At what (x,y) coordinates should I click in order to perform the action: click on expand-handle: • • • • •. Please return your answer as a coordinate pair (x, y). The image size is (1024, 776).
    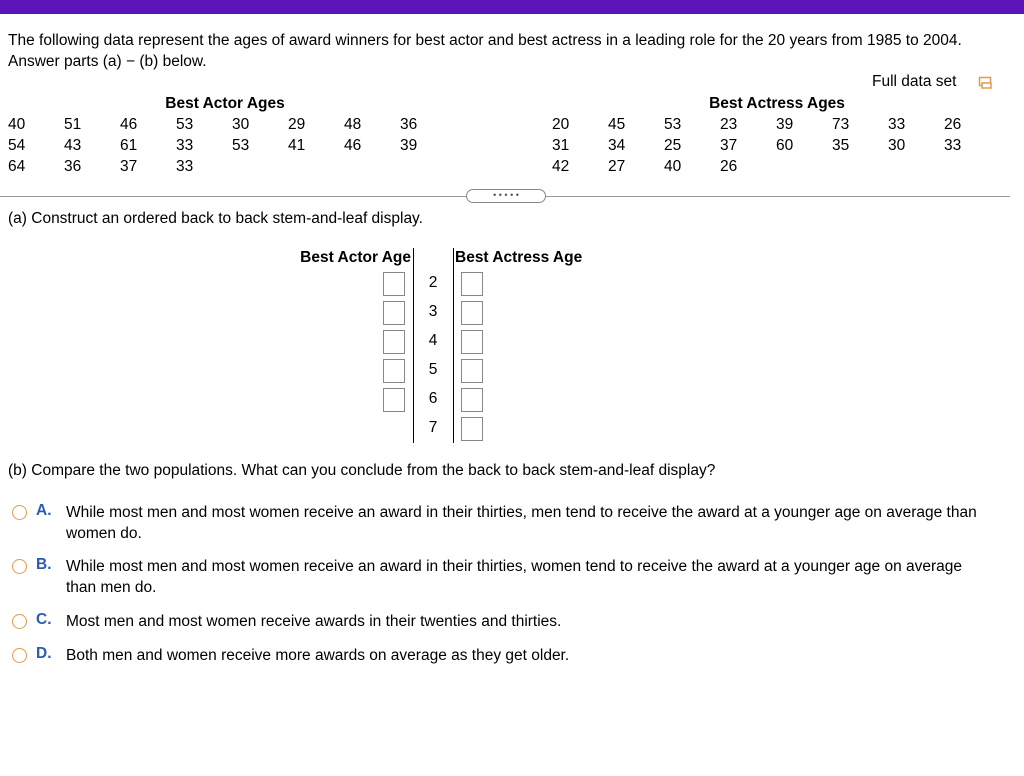
    Looking at the image, I should click on (506, 196).